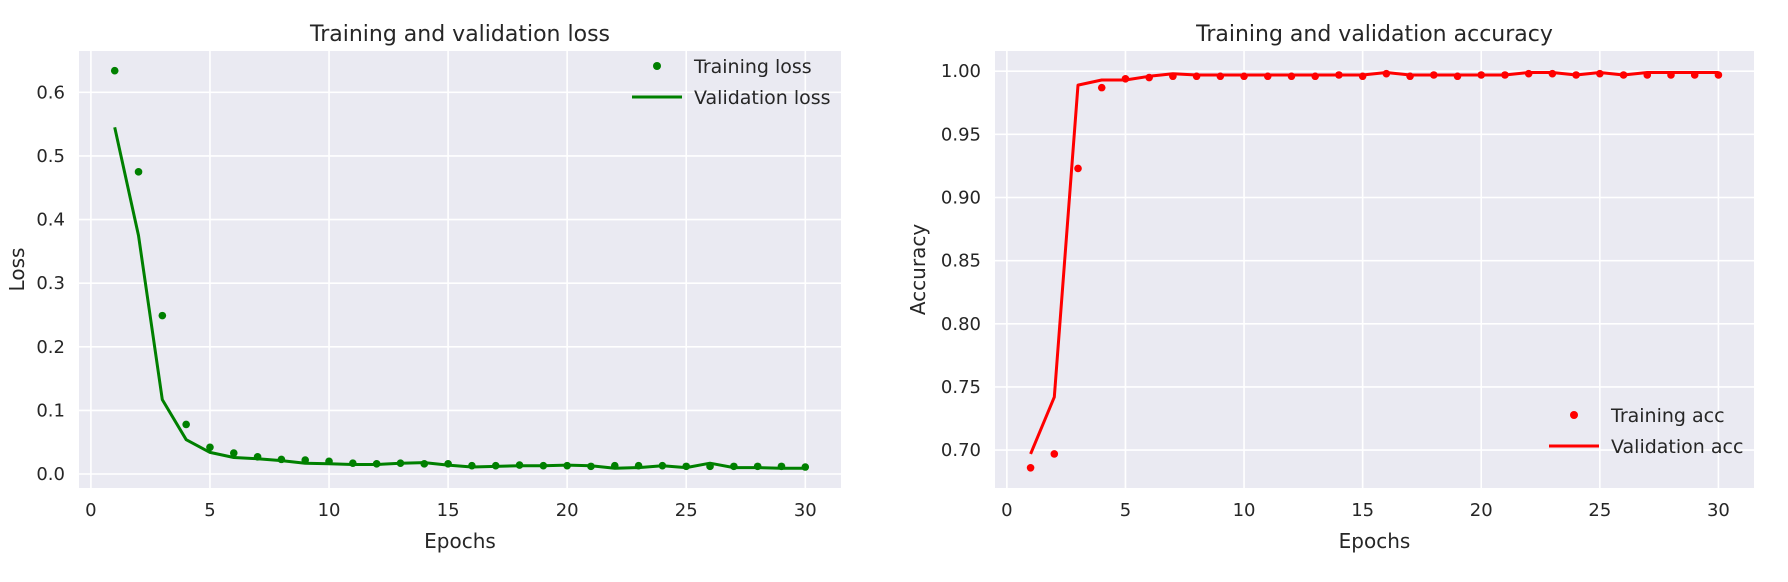 Image resolution: width=1788 pixels, height=582 pixels. What do you see at coordinates (961, 324) in the screenshot?
I see `y-tick-label: 0.80` at bounding box center [961, 324].